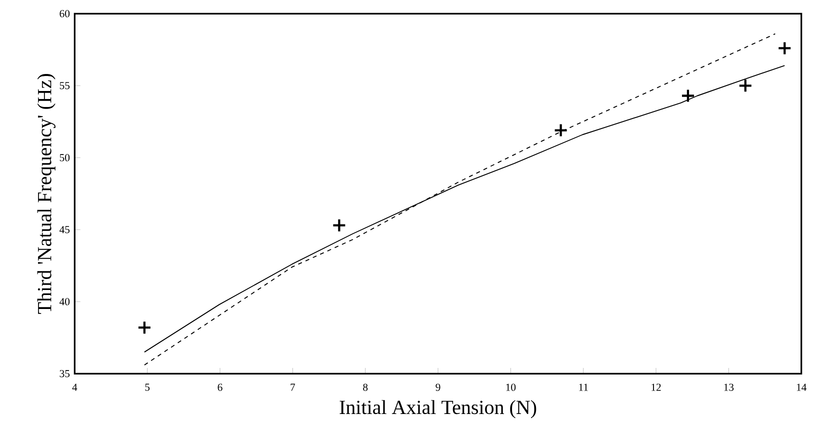 Image resolution: width=813 pixels, height=447 pixels. What do you see at coordinates (801, 387) in the screenshot?
I see `x-tick-label: 14` at bounding box center [801, 387].